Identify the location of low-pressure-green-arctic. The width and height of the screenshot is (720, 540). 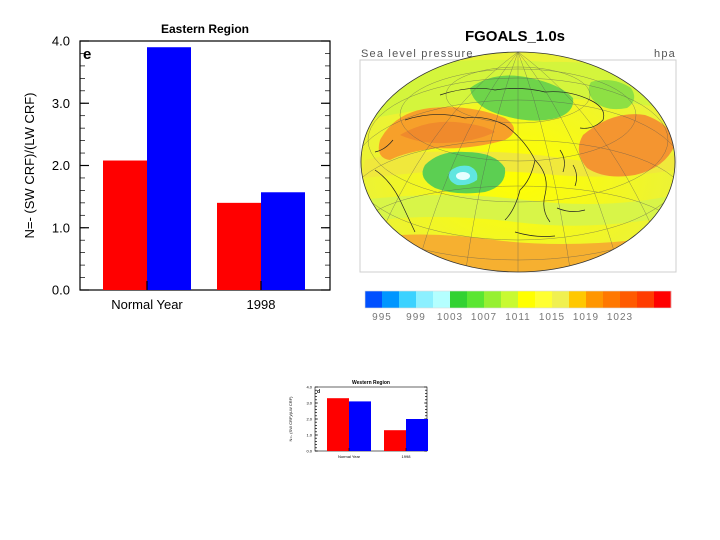
(522, 98).